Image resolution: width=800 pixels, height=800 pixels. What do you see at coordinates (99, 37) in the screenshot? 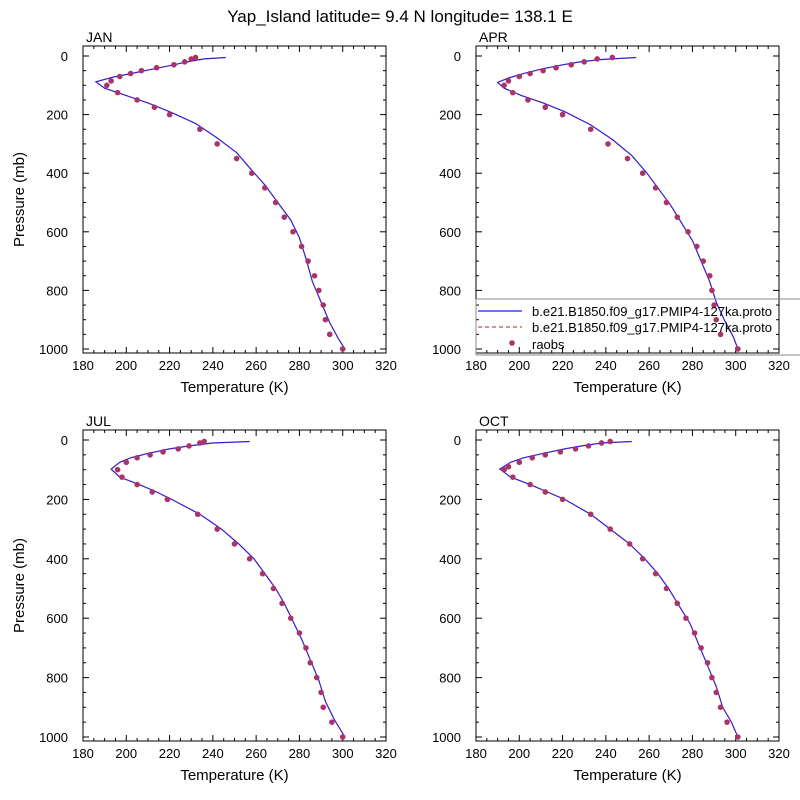
I see `panel-label: JAN` at bounding box center [99, 37].